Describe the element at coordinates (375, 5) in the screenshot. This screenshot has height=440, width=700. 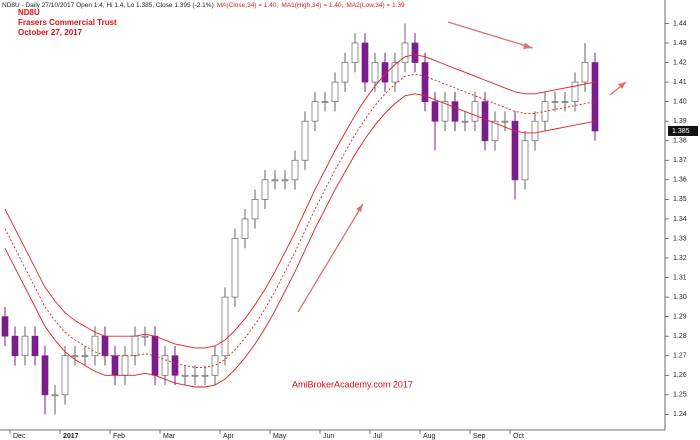
I see `header-part: MA2(Low,34) = 1.39` at that location.